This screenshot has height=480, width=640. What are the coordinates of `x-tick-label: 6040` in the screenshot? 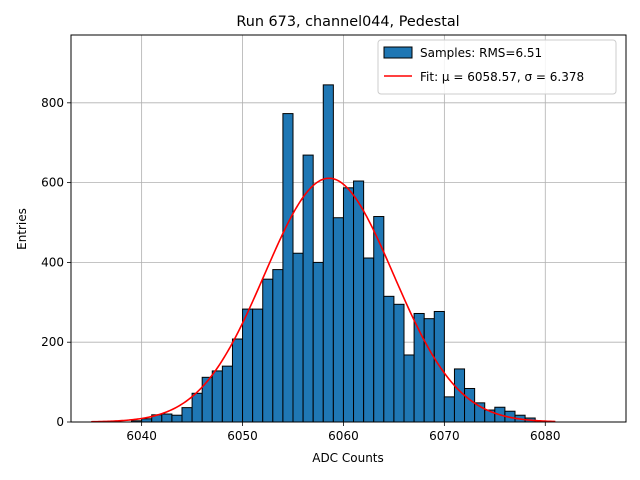 It's located at (141, 436).